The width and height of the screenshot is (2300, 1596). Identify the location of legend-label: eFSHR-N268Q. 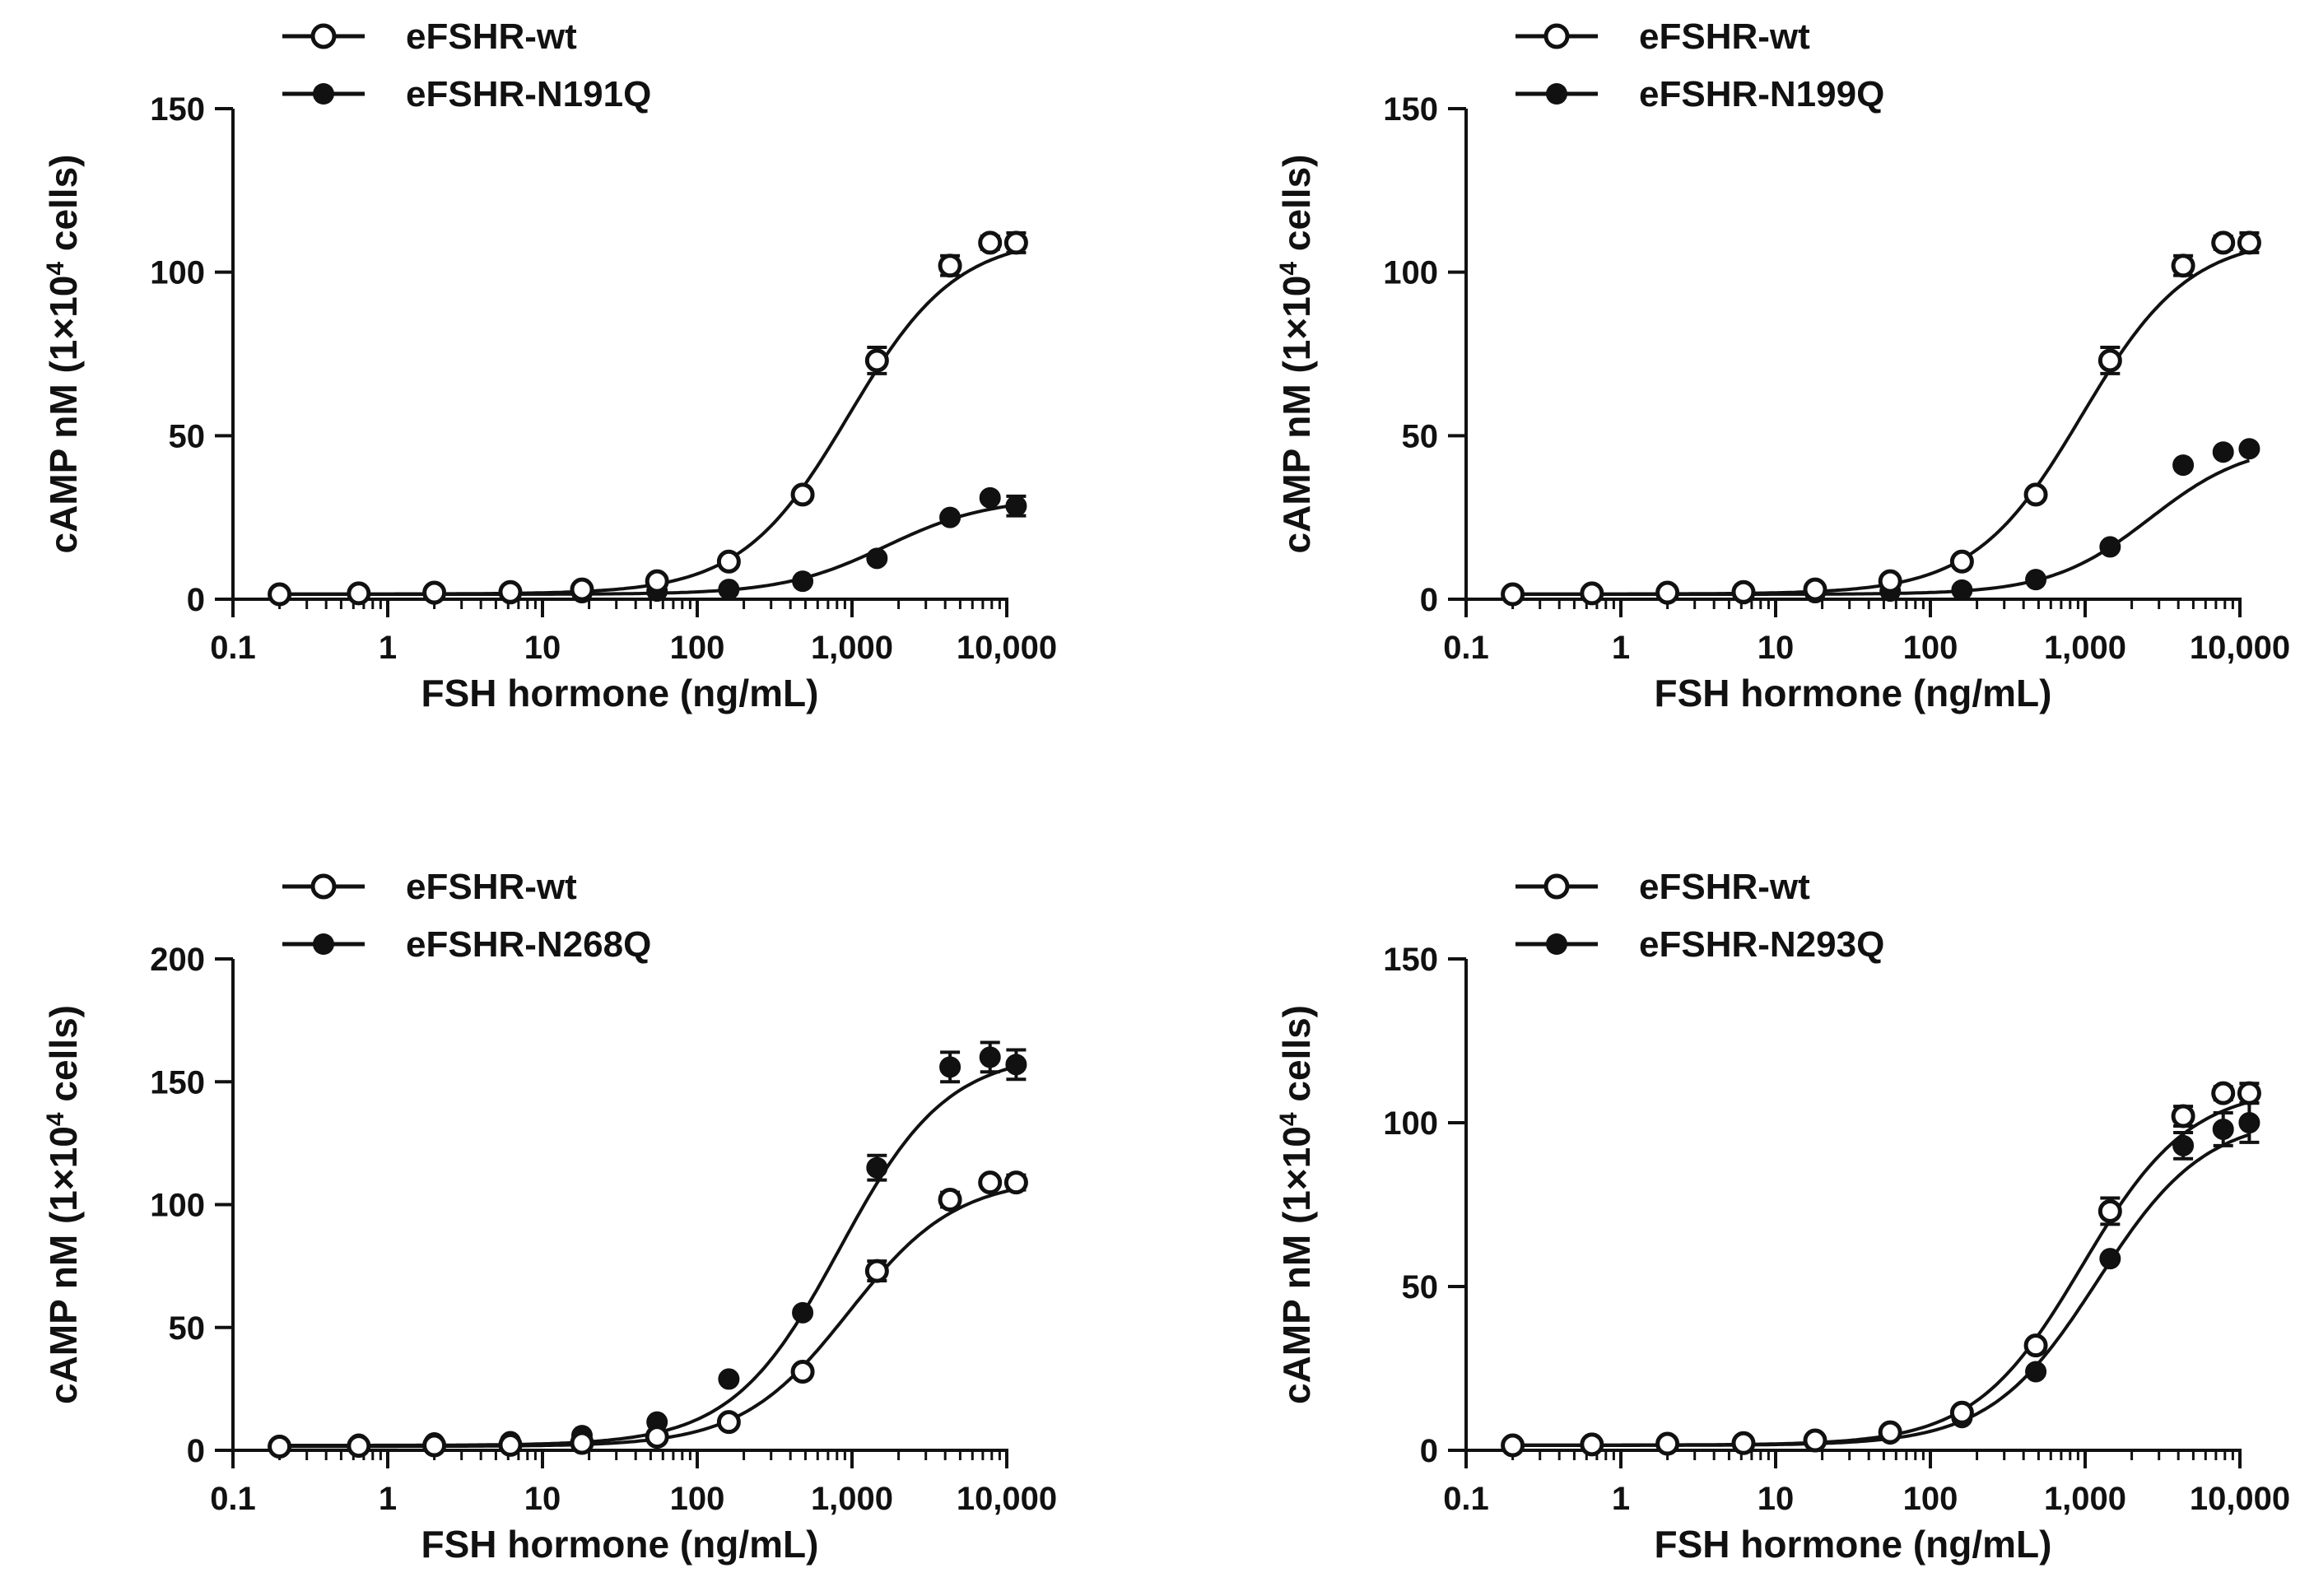
(528, 944).